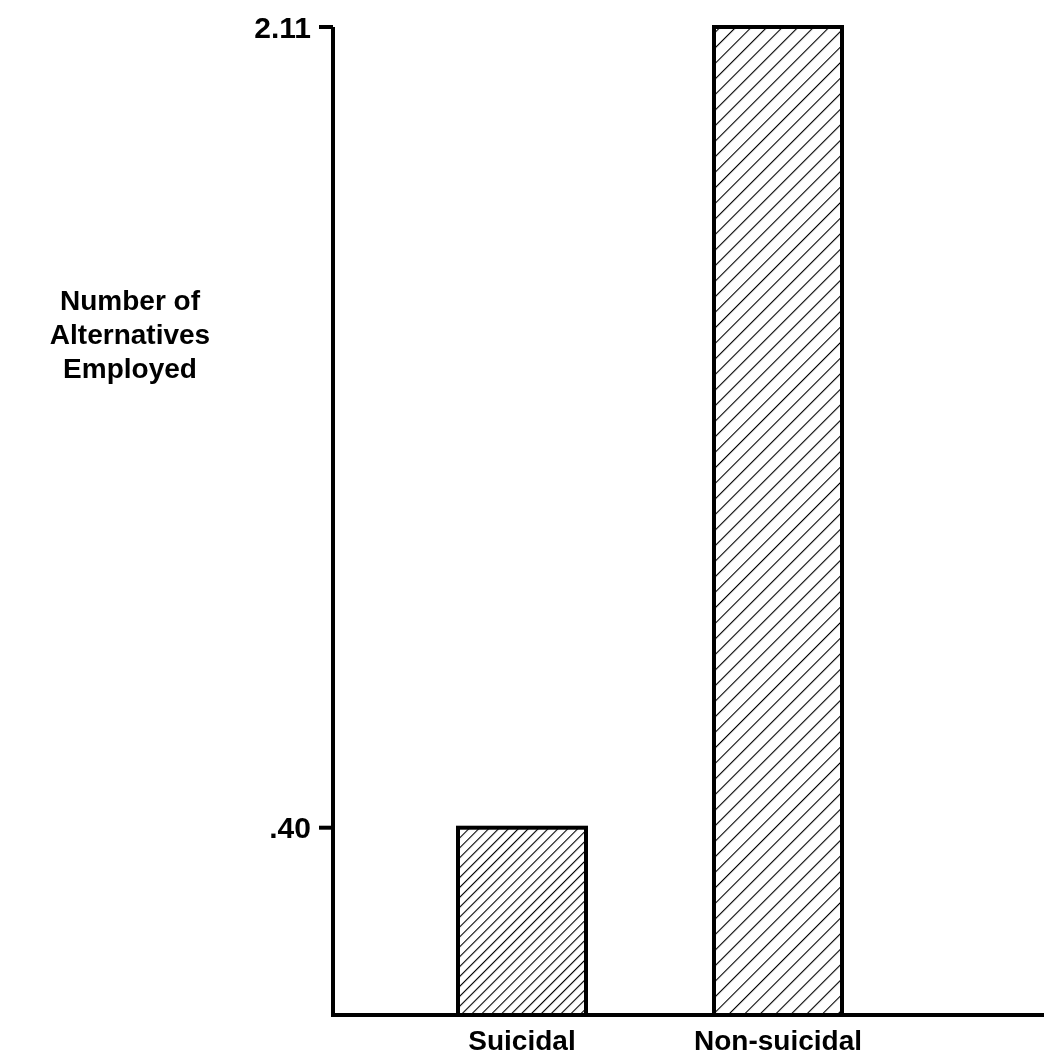 This screenshot has width=1044, height=1059. What do you see at coordinates (290, 828) in the screenshot?
I see `y-tick-label: .40` at bounding box center [290, 828].